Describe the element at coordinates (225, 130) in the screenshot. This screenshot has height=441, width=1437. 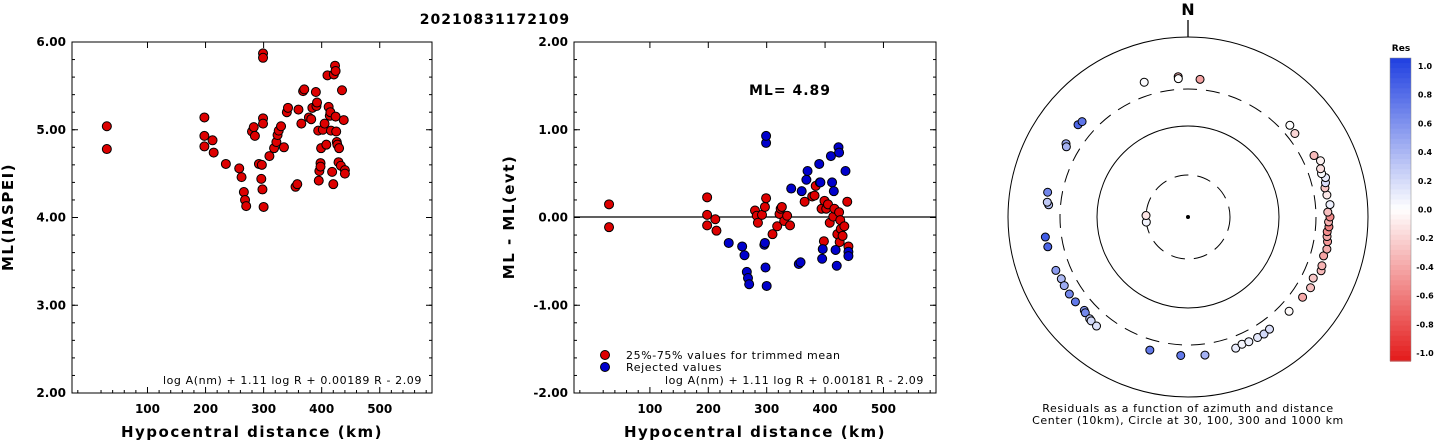
I see `panel1-points` at that location.